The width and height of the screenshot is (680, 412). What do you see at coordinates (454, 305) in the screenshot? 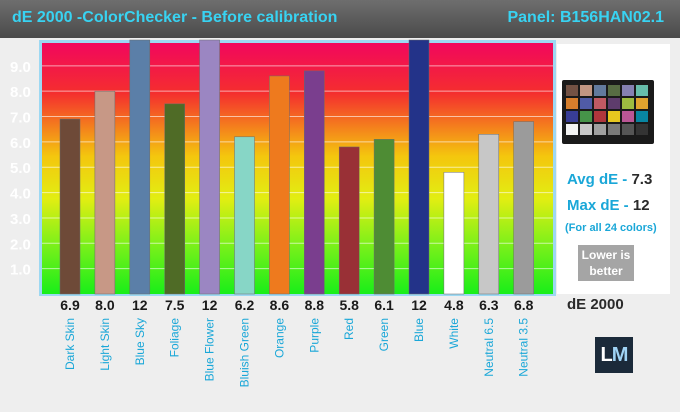
I see `value-label: 4.8` at bounding box center [454, 305].